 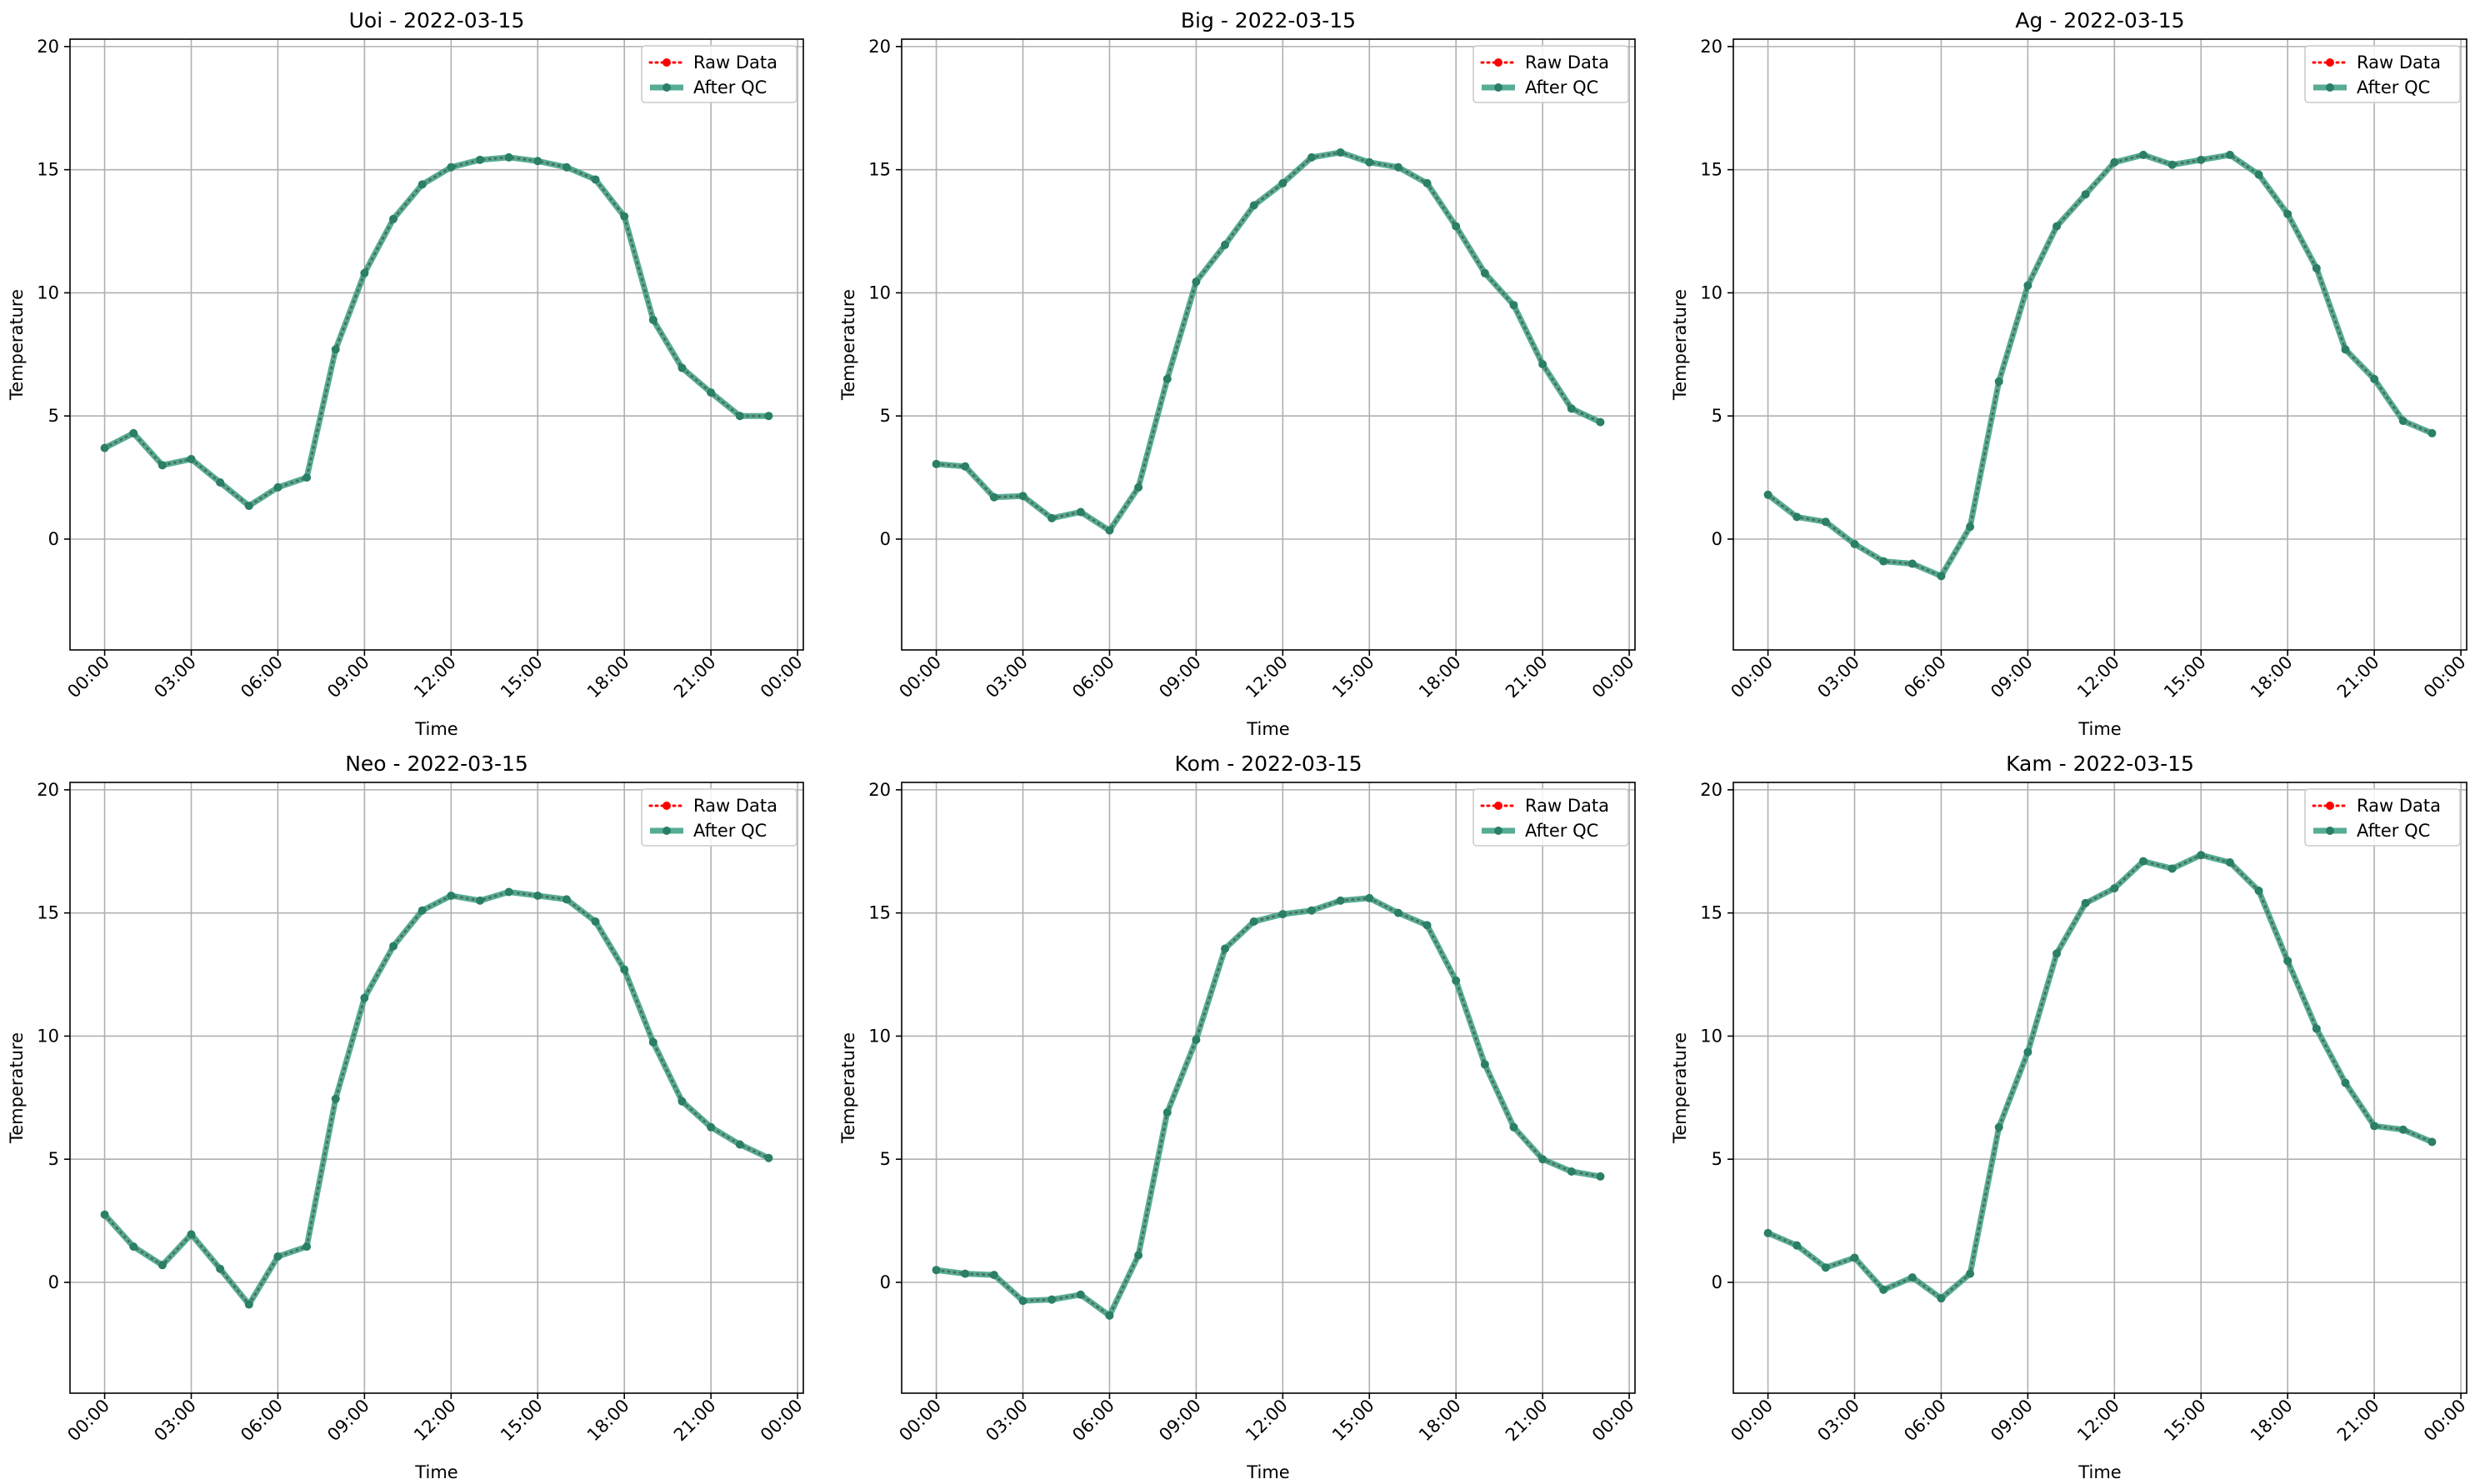 I want to click on x-tick-label: 06:00, so click(x=262, y=1421).